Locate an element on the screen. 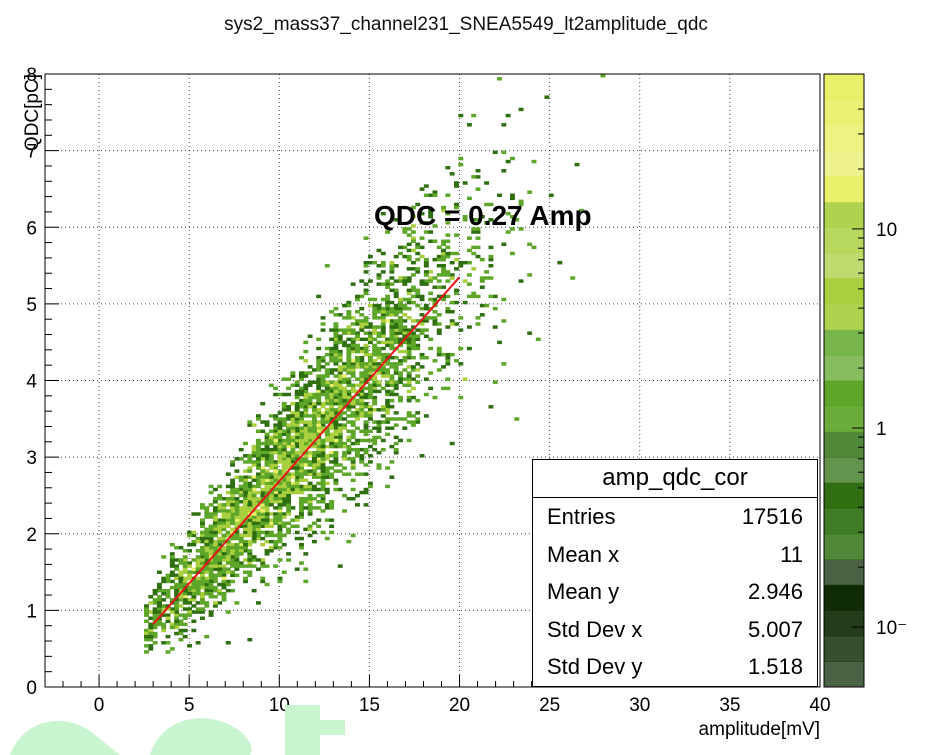 This screenshot has width=932, height=755. stats-row-std-y: Std Dev y 1.518 is located at coordinates (675, 667).